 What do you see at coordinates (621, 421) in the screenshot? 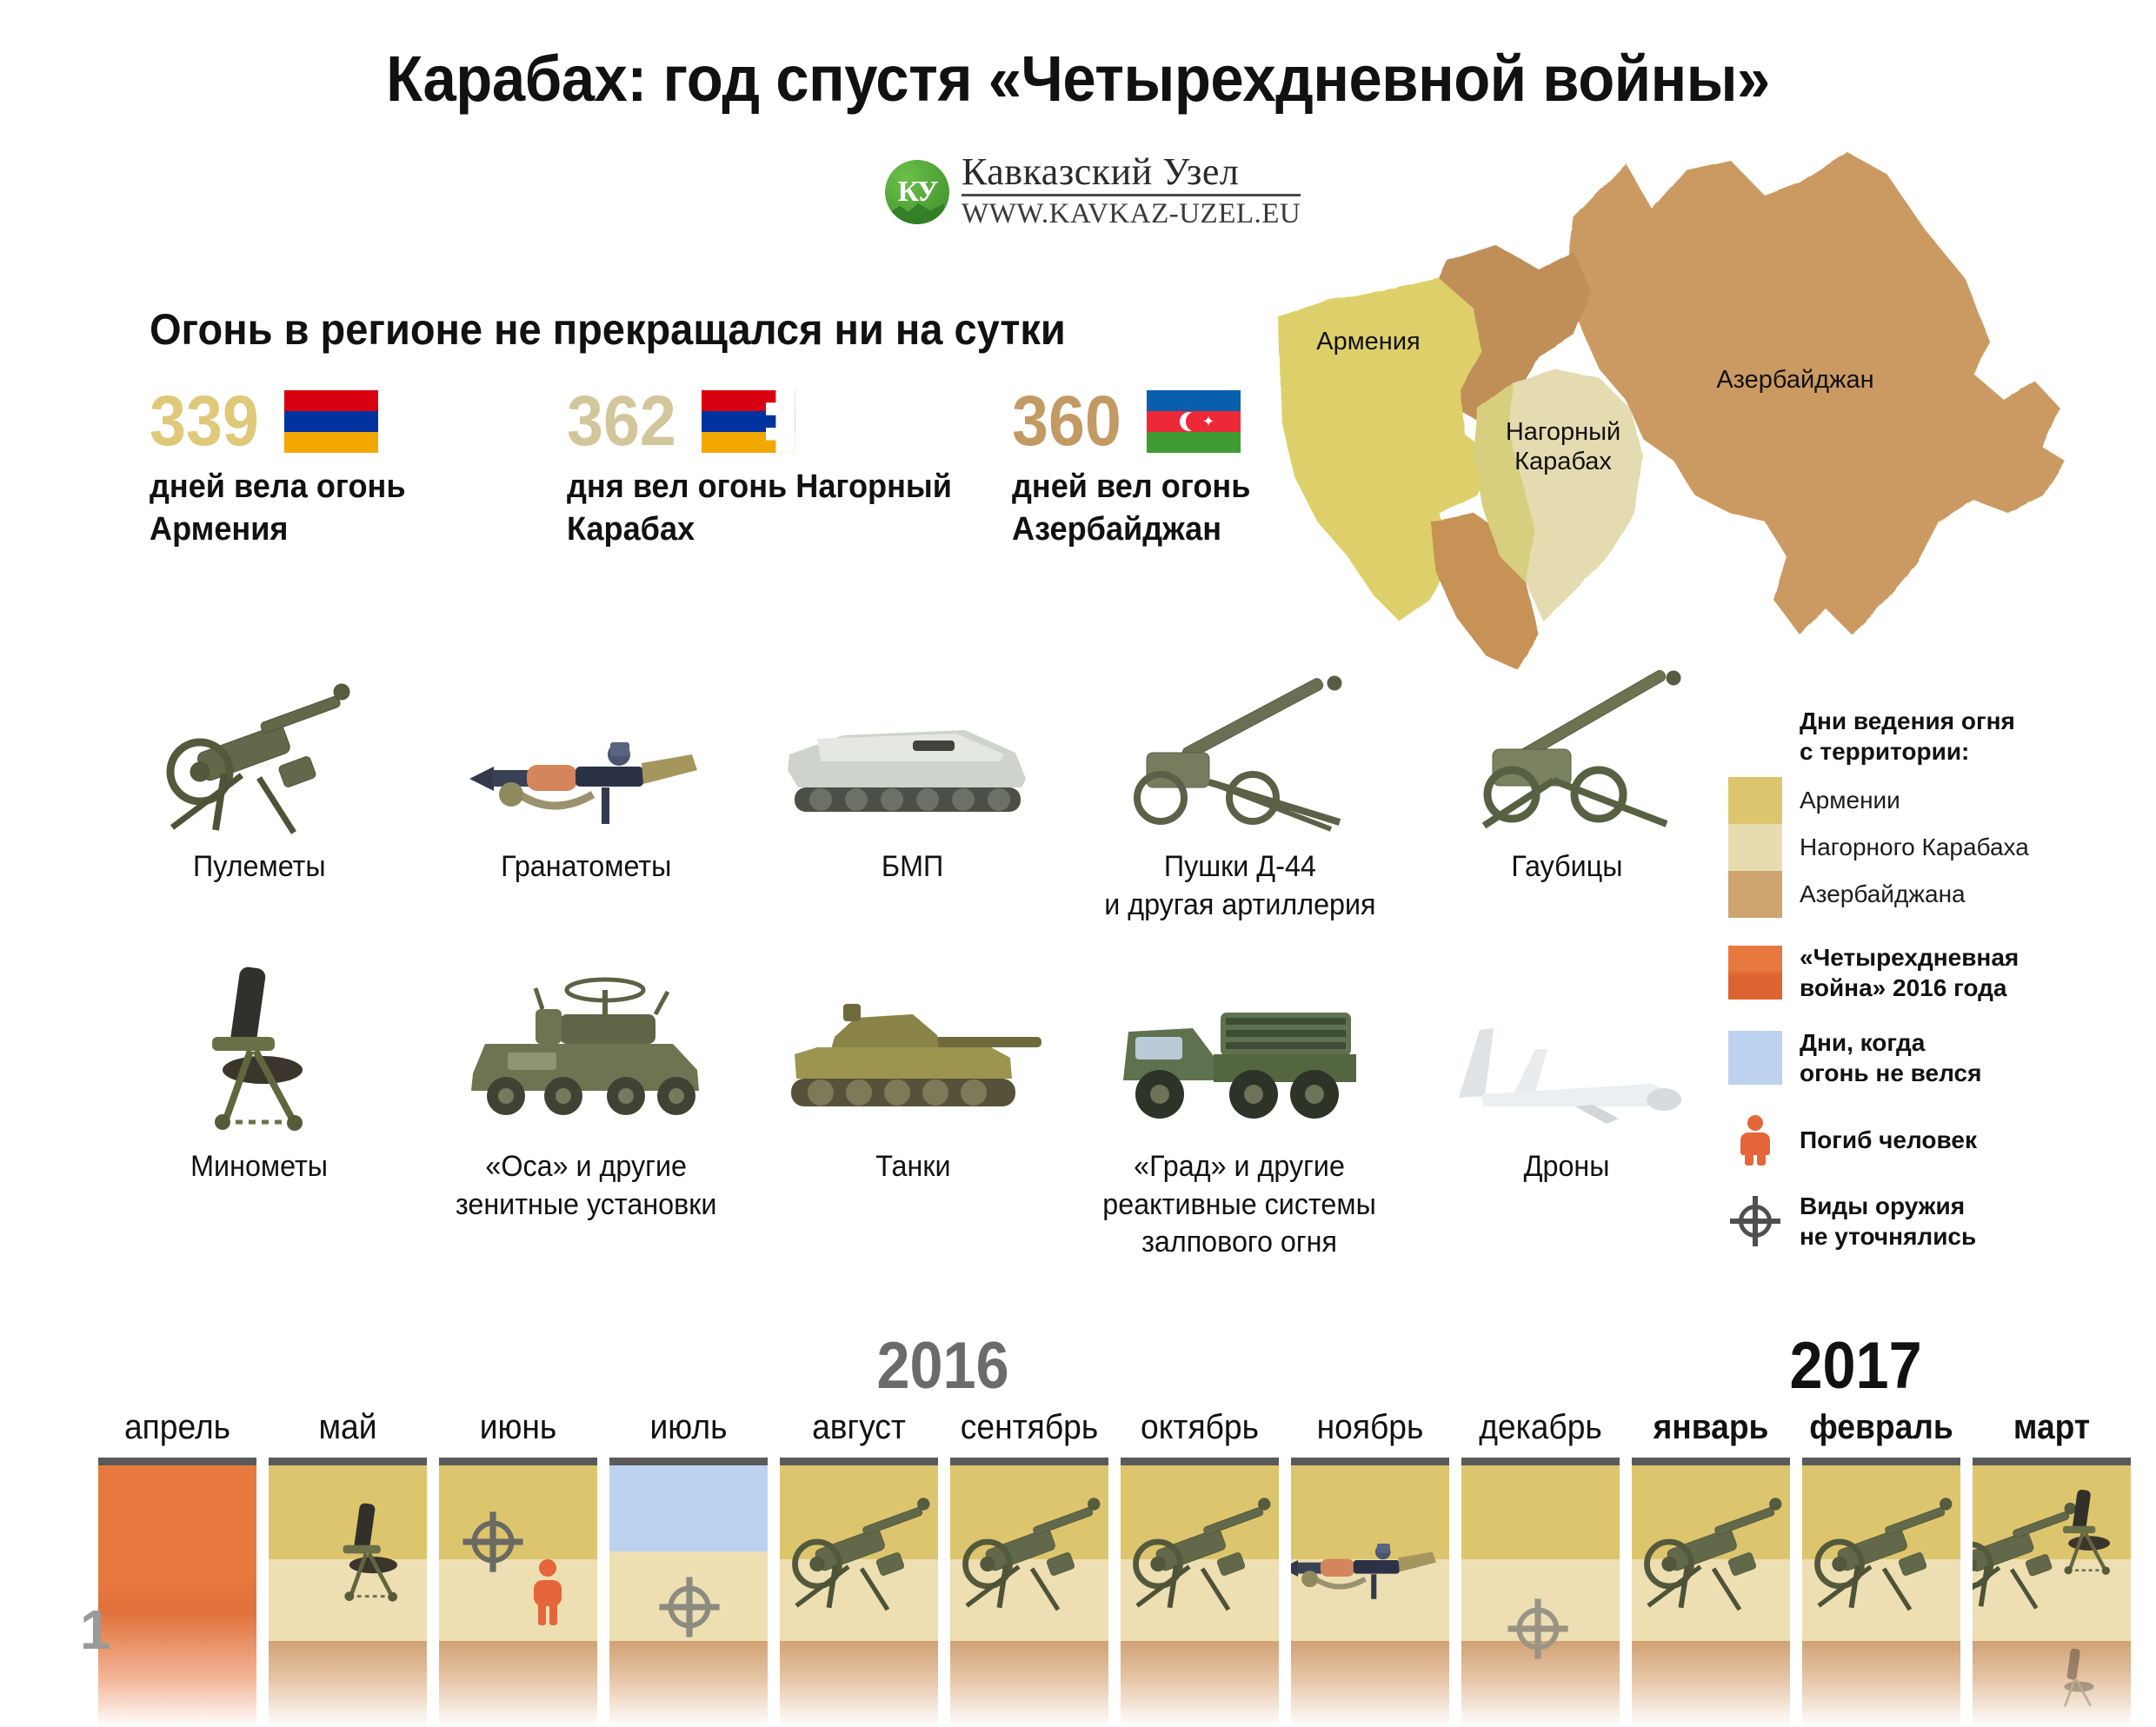
I see `stat-number: 362` at bounding box center [621, 421].